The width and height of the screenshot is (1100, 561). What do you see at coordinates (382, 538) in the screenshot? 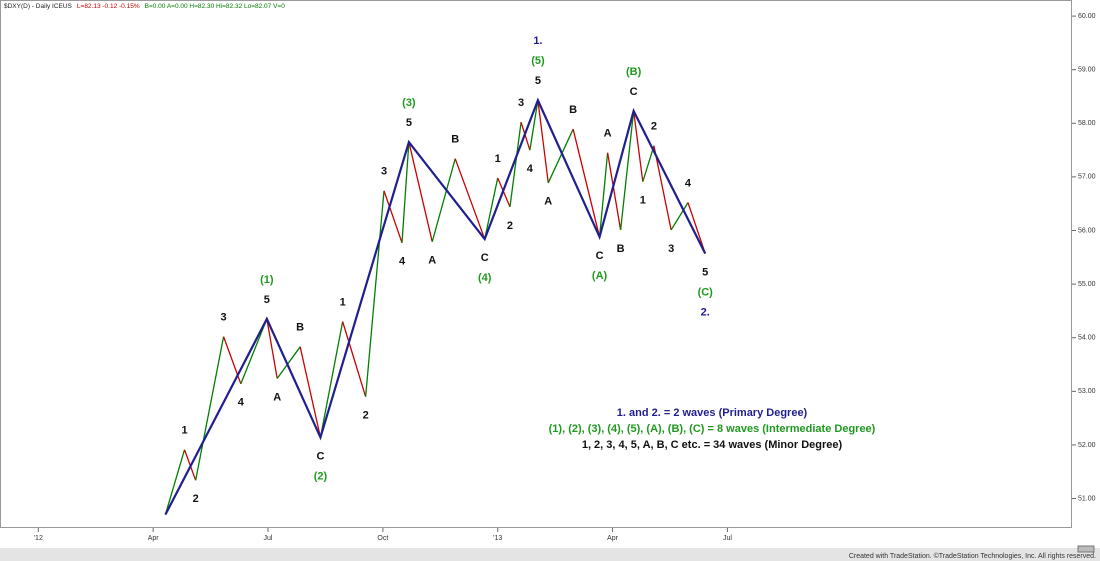
I see `x-tick-label: Oct` at bounding box center [382, 538].